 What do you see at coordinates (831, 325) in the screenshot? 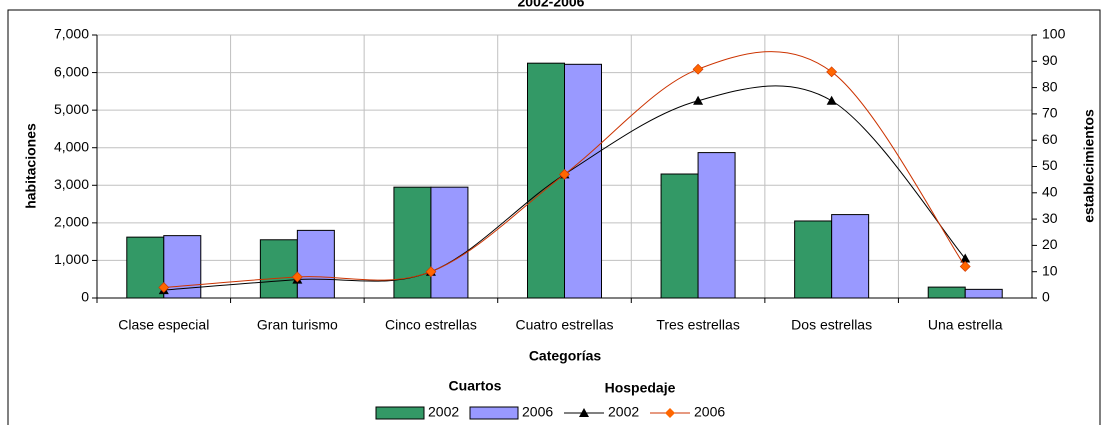
I see `x-tick-label: Dos estrellas` at bounding box center [831, 325].